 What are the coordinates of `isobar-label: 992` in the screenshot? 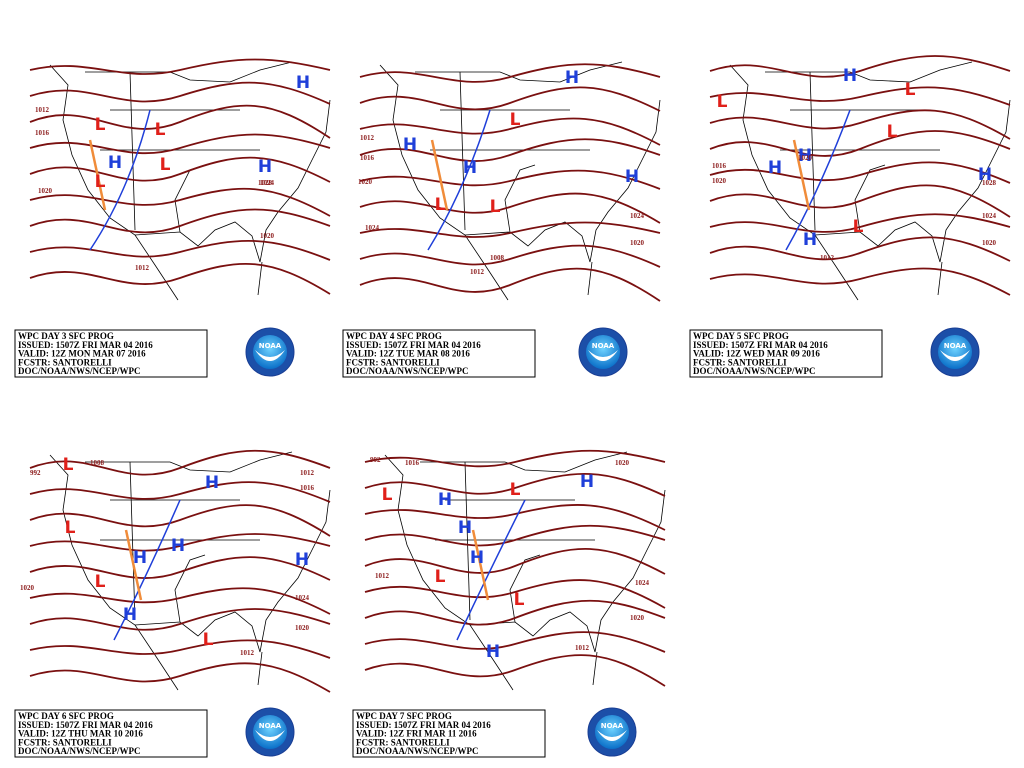 It's located at (35, 473).